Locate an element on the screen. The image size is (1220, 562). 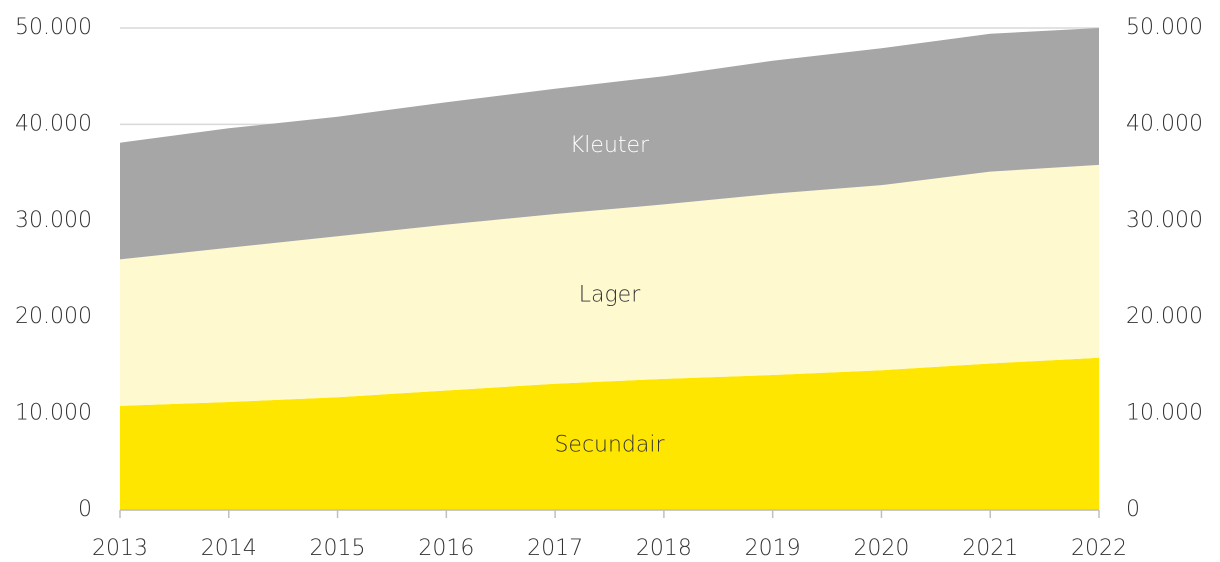
y2-tick-label: 20.000 is located at coordinates (1164, 316).